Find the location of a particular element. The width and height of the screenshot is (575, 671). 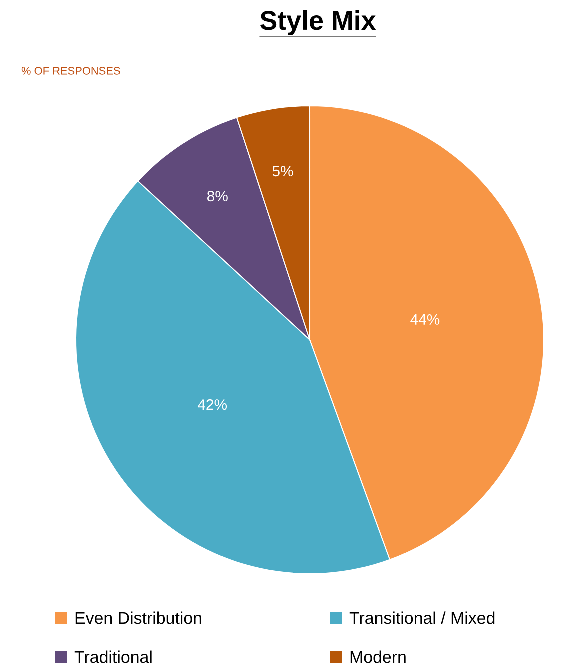

legend-label: Even Distribution is located at coordinates (139, 618).